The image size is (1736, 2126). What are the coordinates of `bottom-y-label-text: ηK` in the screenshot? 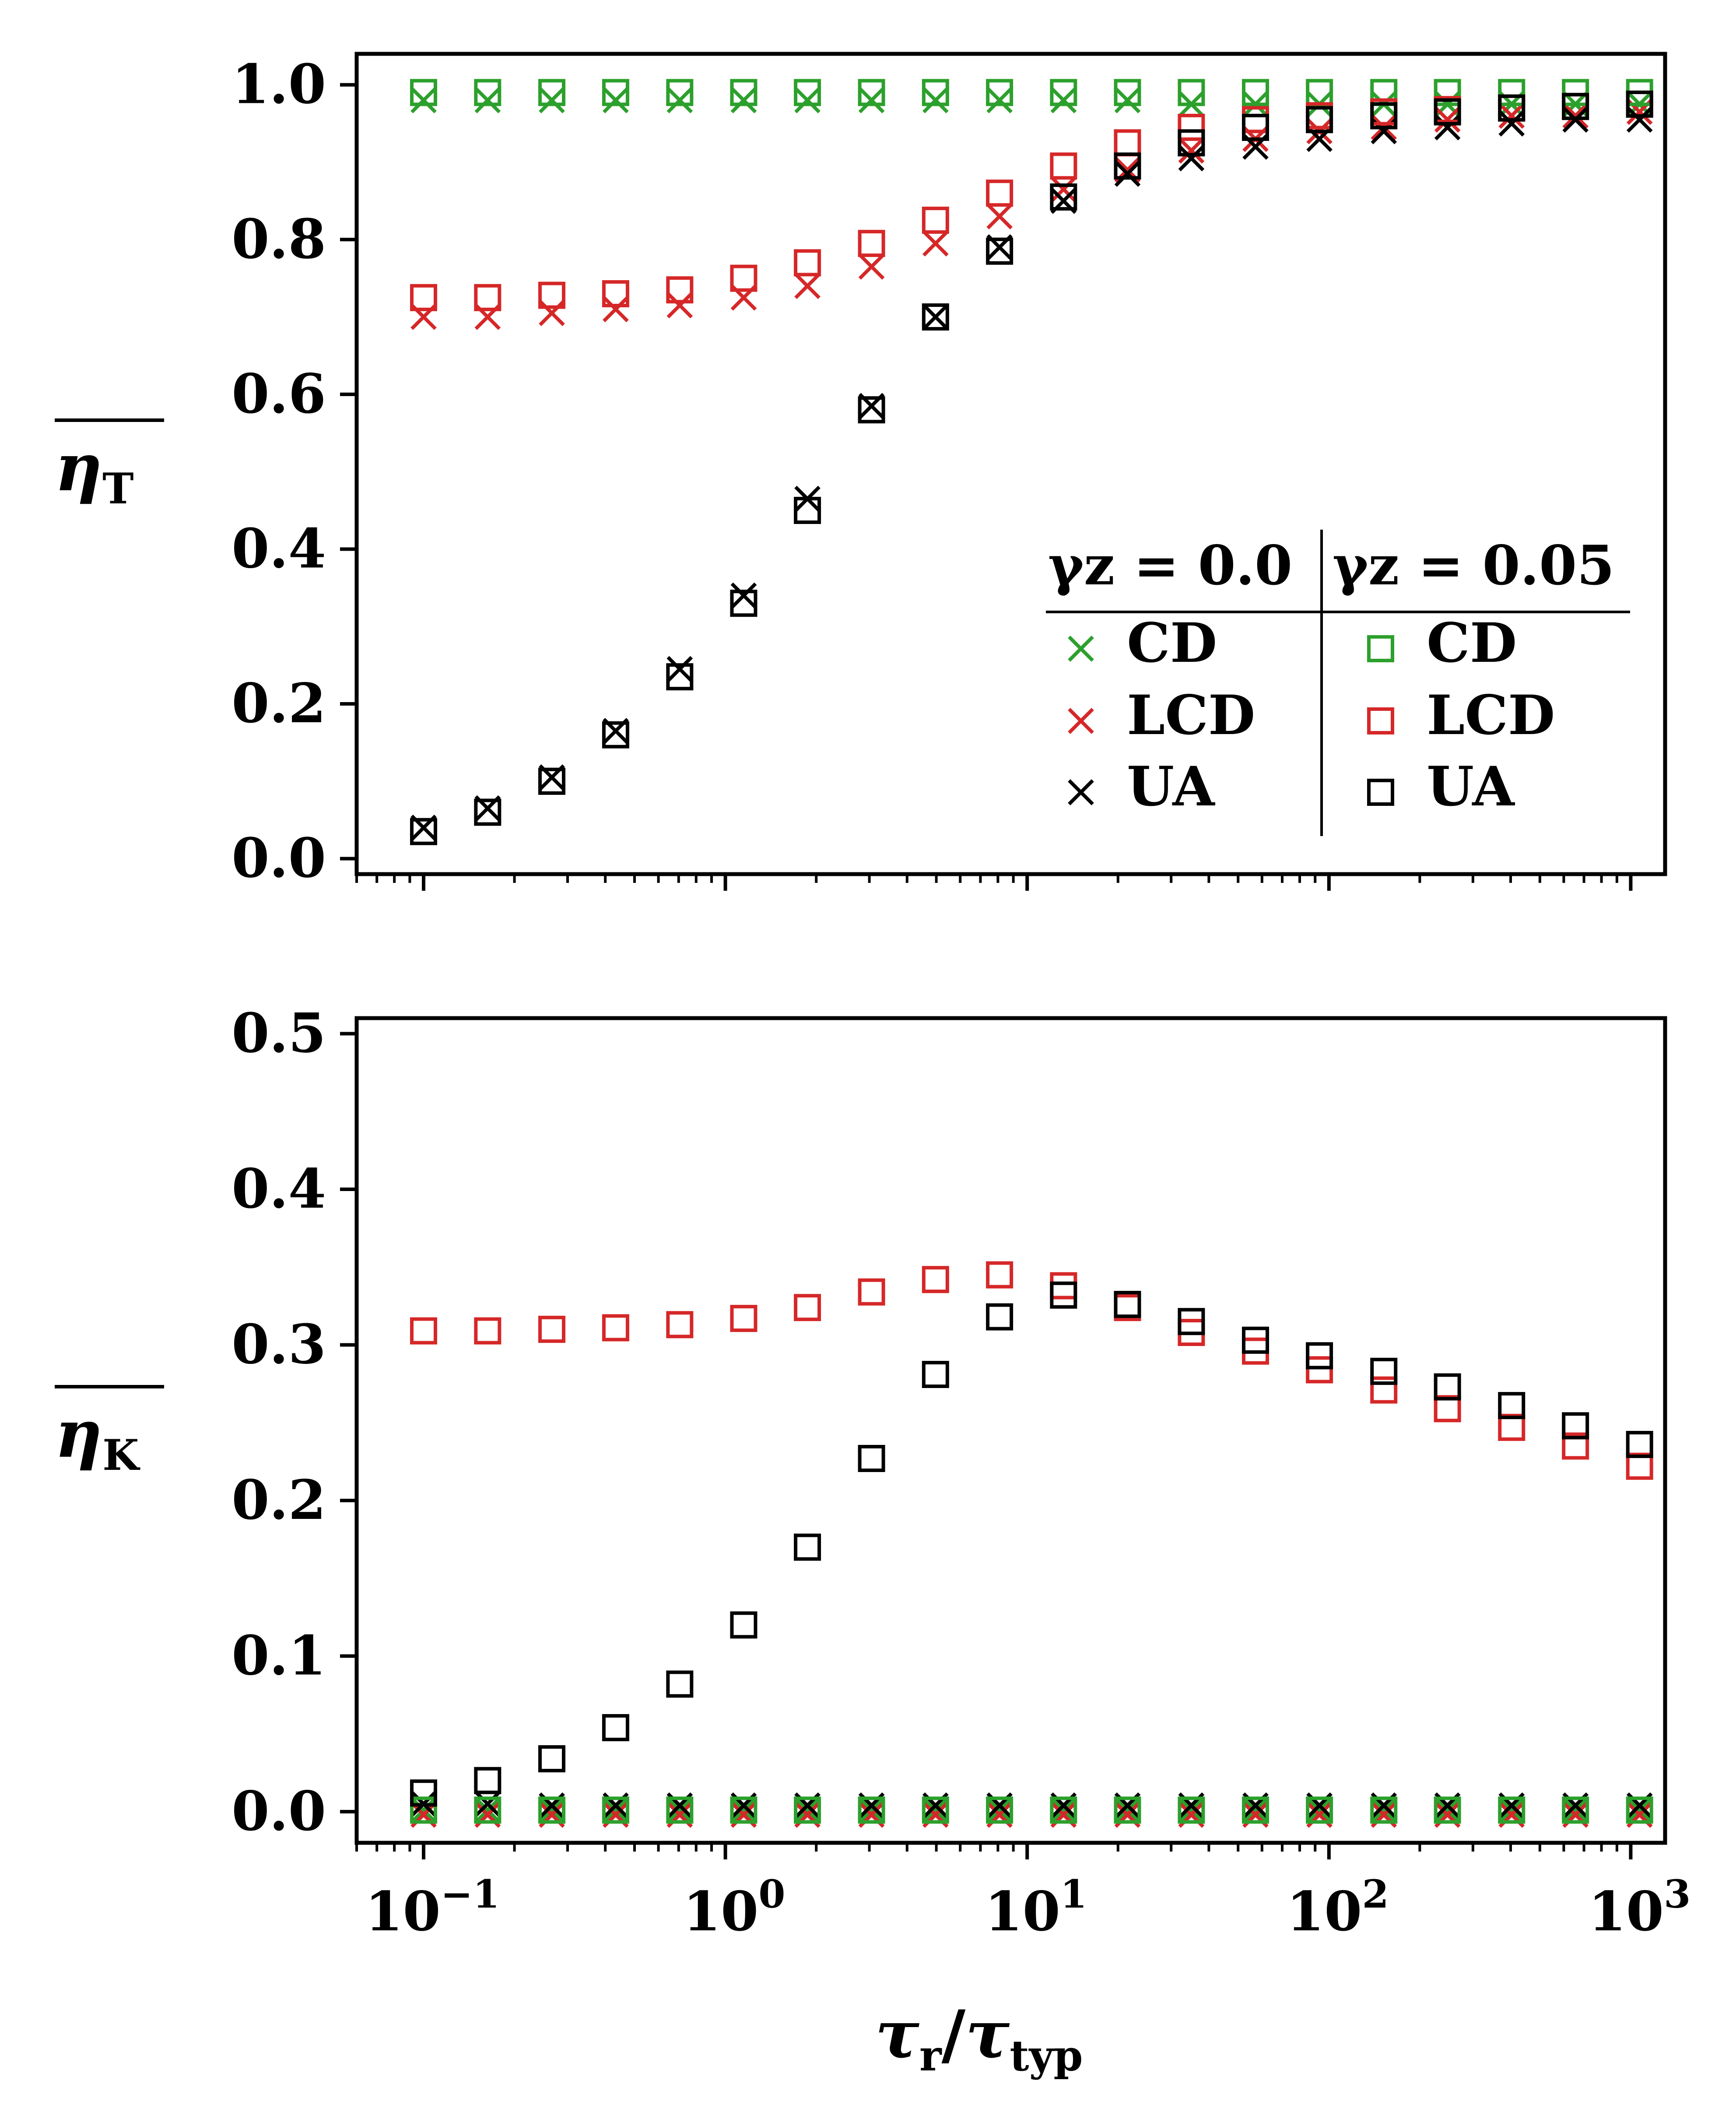 It's located at (97, 1437).